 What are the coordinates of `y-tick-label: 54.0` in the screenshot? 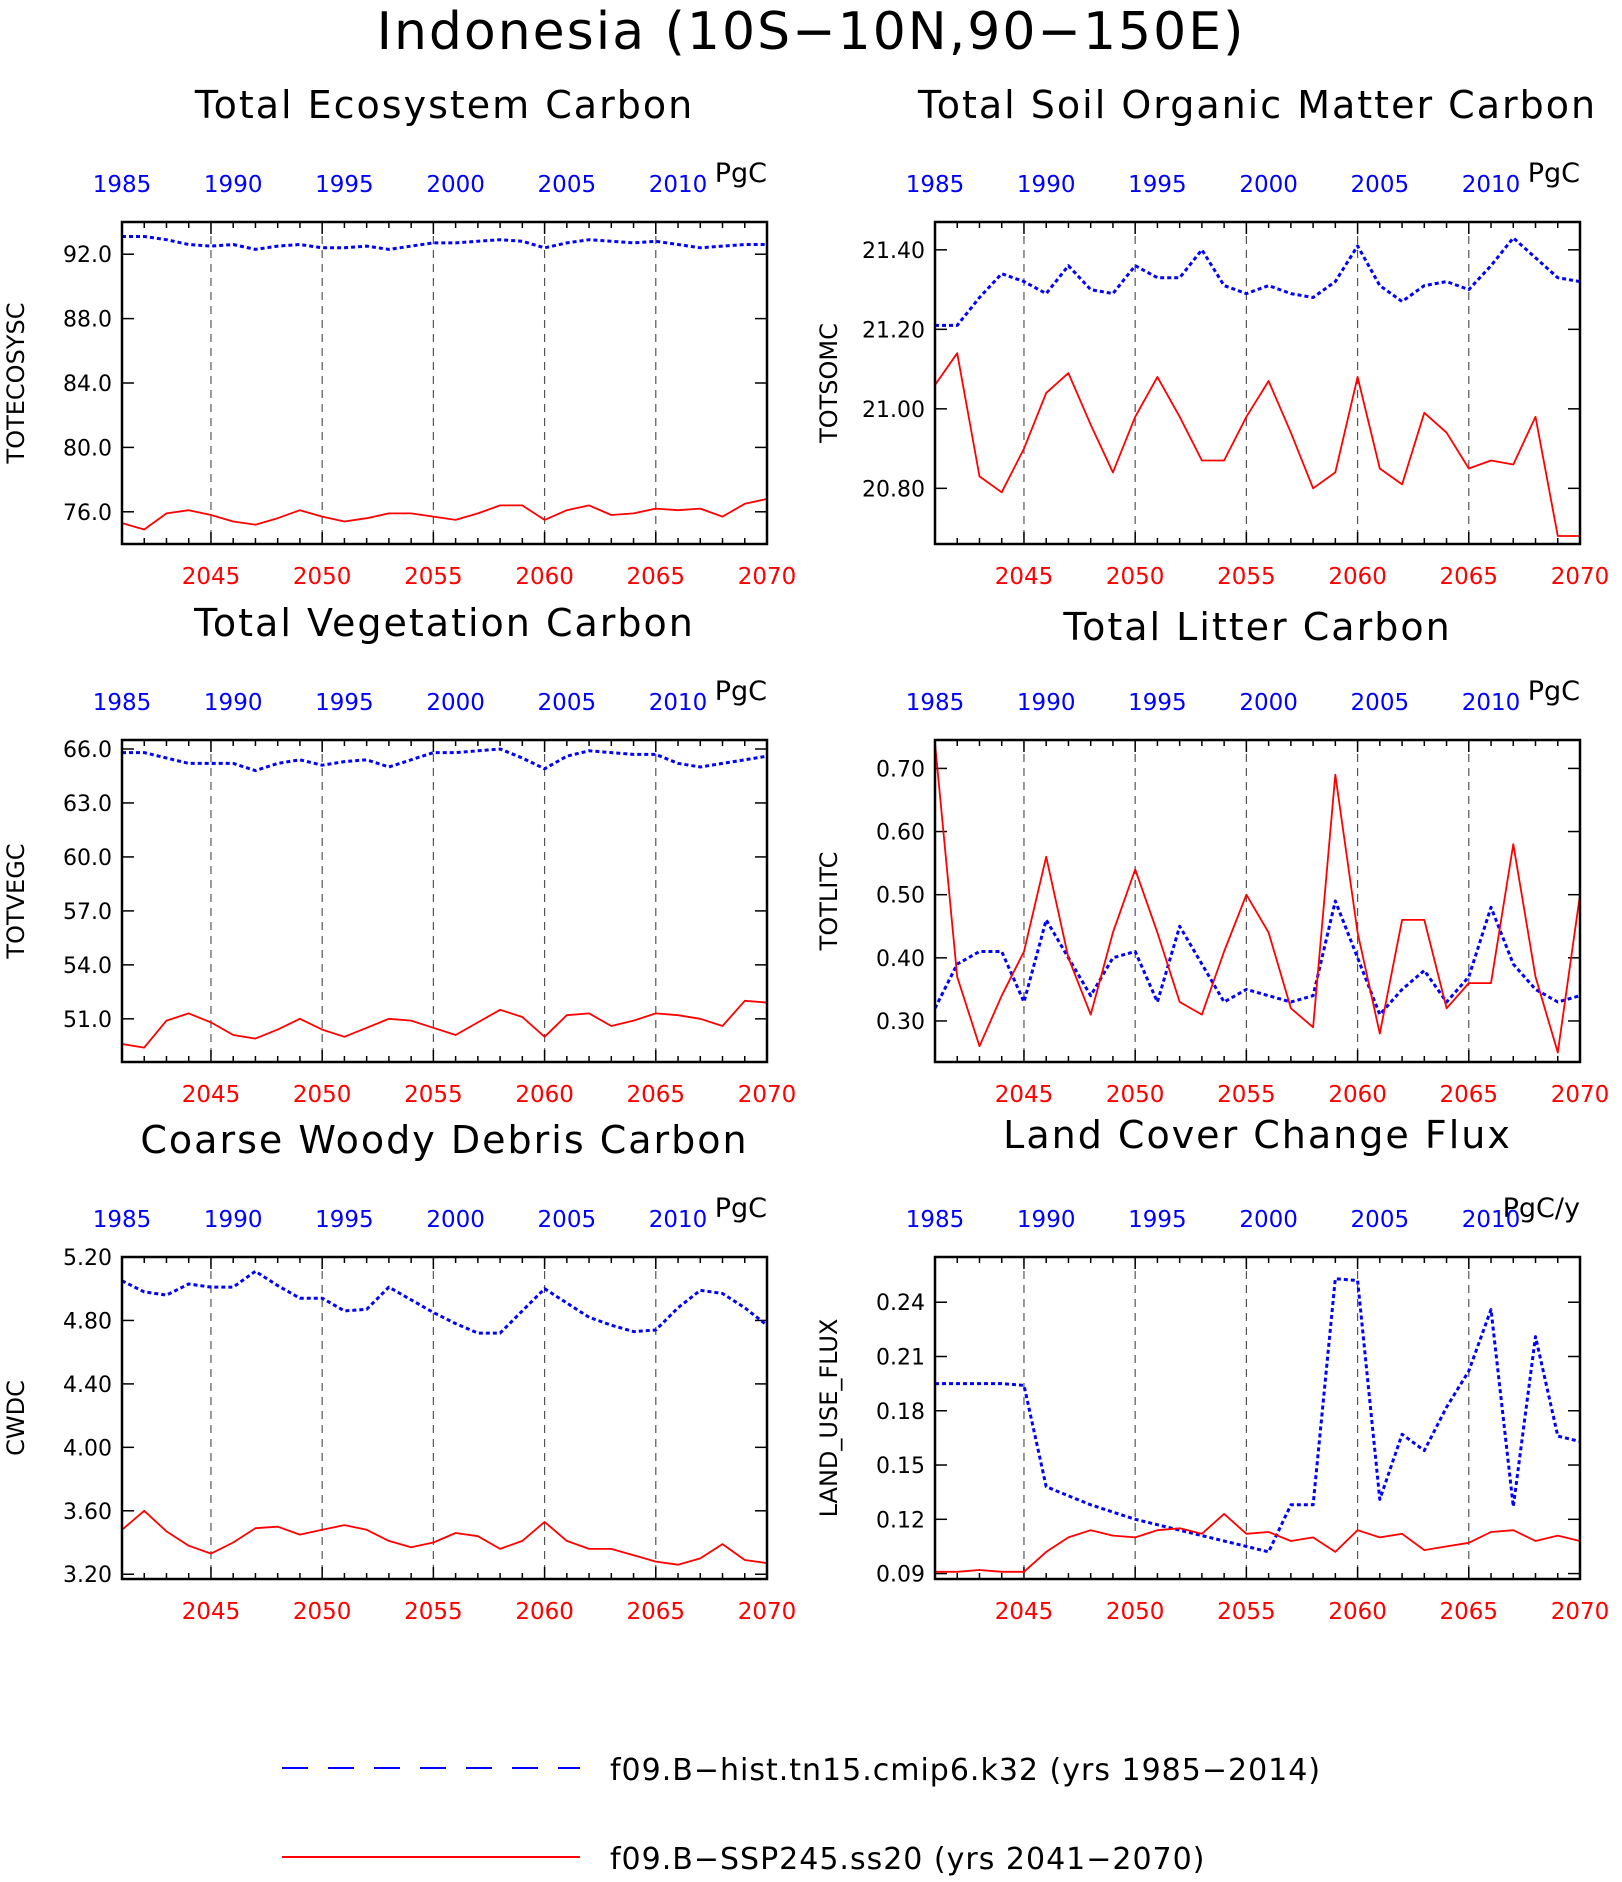 It's located at (87, 966).